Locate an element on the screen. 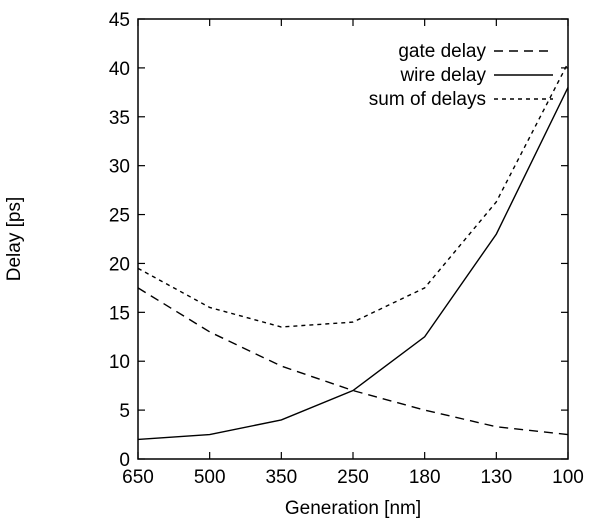 The height and width of the screenshot is (519, 589). y-tick-label: 5 is located at coordinates (124, 411).